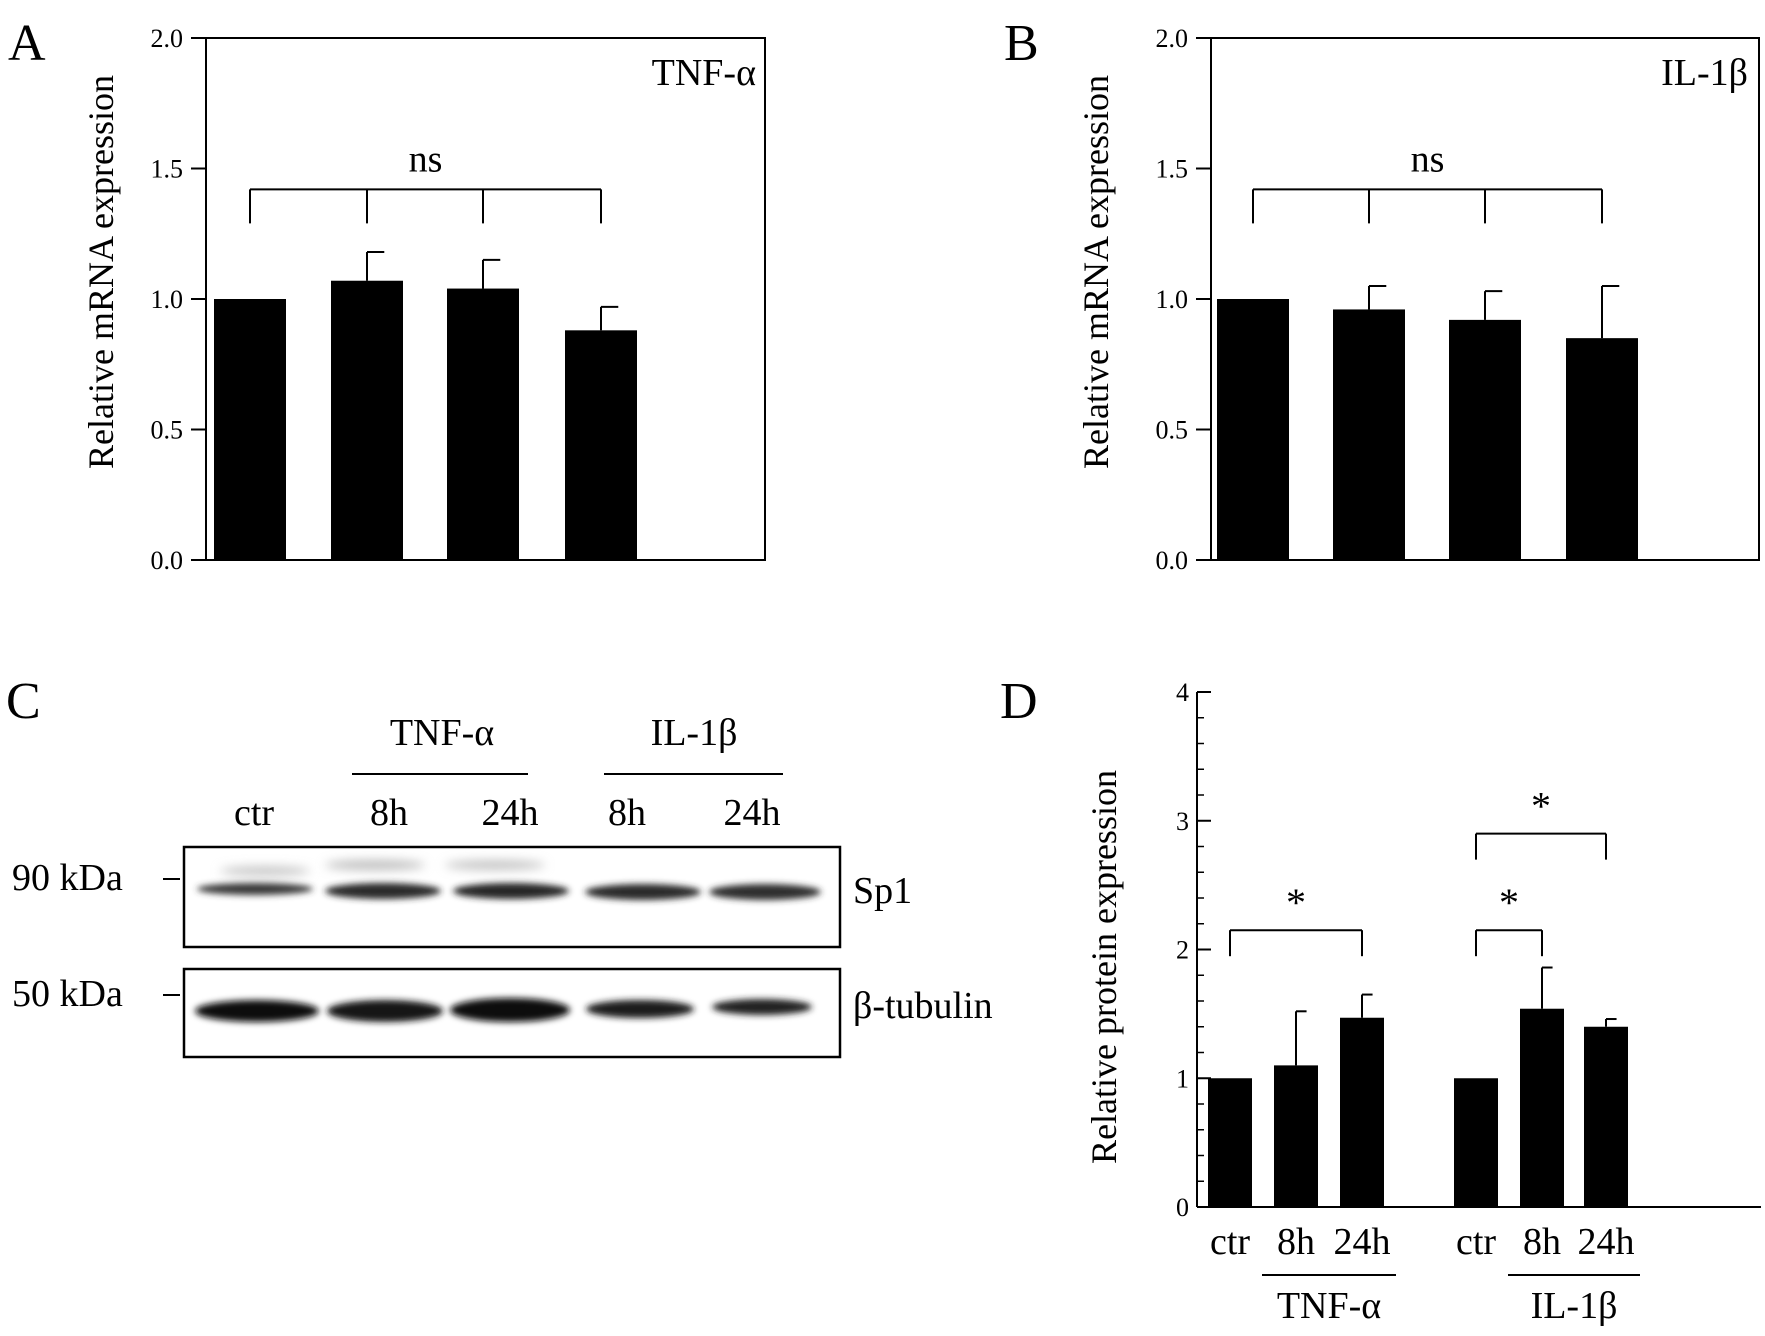 The width and height of the screenshot is (1765, 1336). What do you see at coordinates (1182, 692) in the screenshot?
I see `y-tick-label: 4` at bounding box center [1182, 692].